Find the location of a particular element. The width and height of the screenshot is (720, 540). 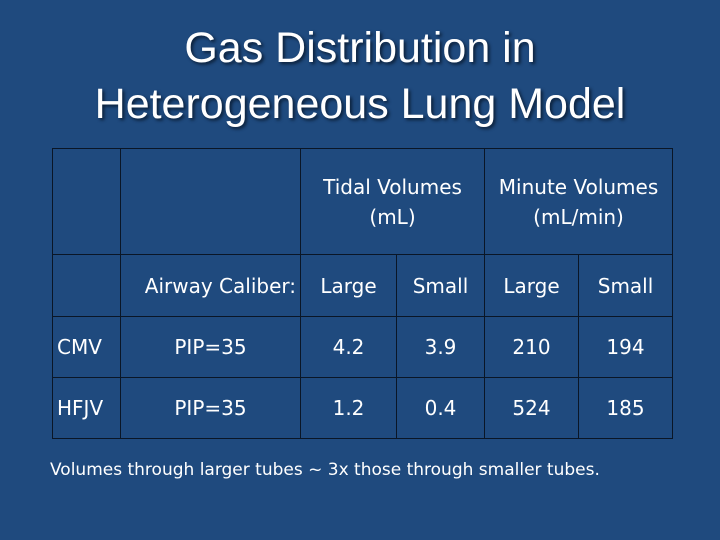

minute-volumes-unit: (mL/min) is located at coordinates (578, 216).